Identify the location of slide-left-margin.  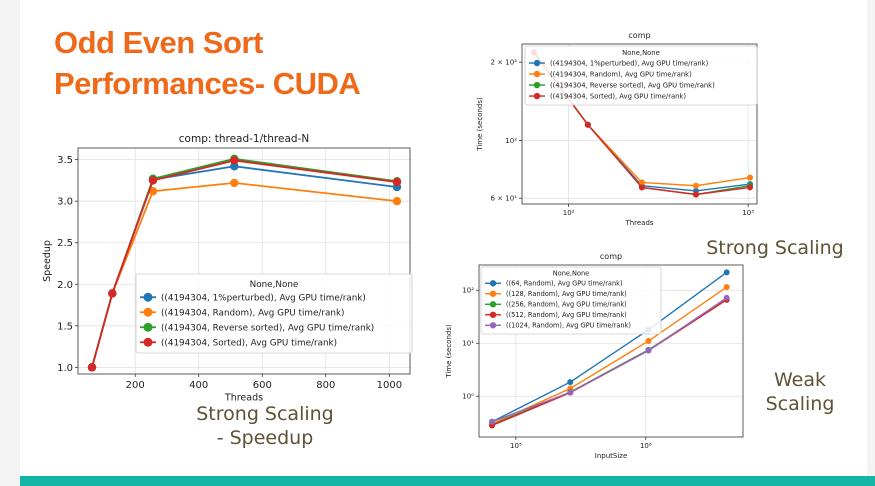
(10, 243).